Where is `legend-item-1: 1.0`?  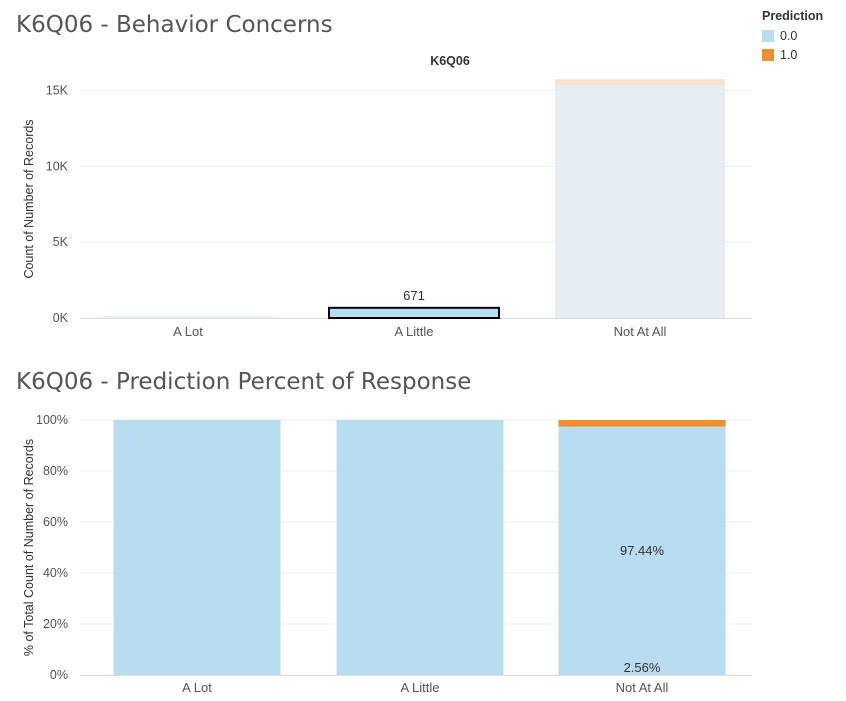 legend-item-1: 1.0 is located at coordinates (792, 54).